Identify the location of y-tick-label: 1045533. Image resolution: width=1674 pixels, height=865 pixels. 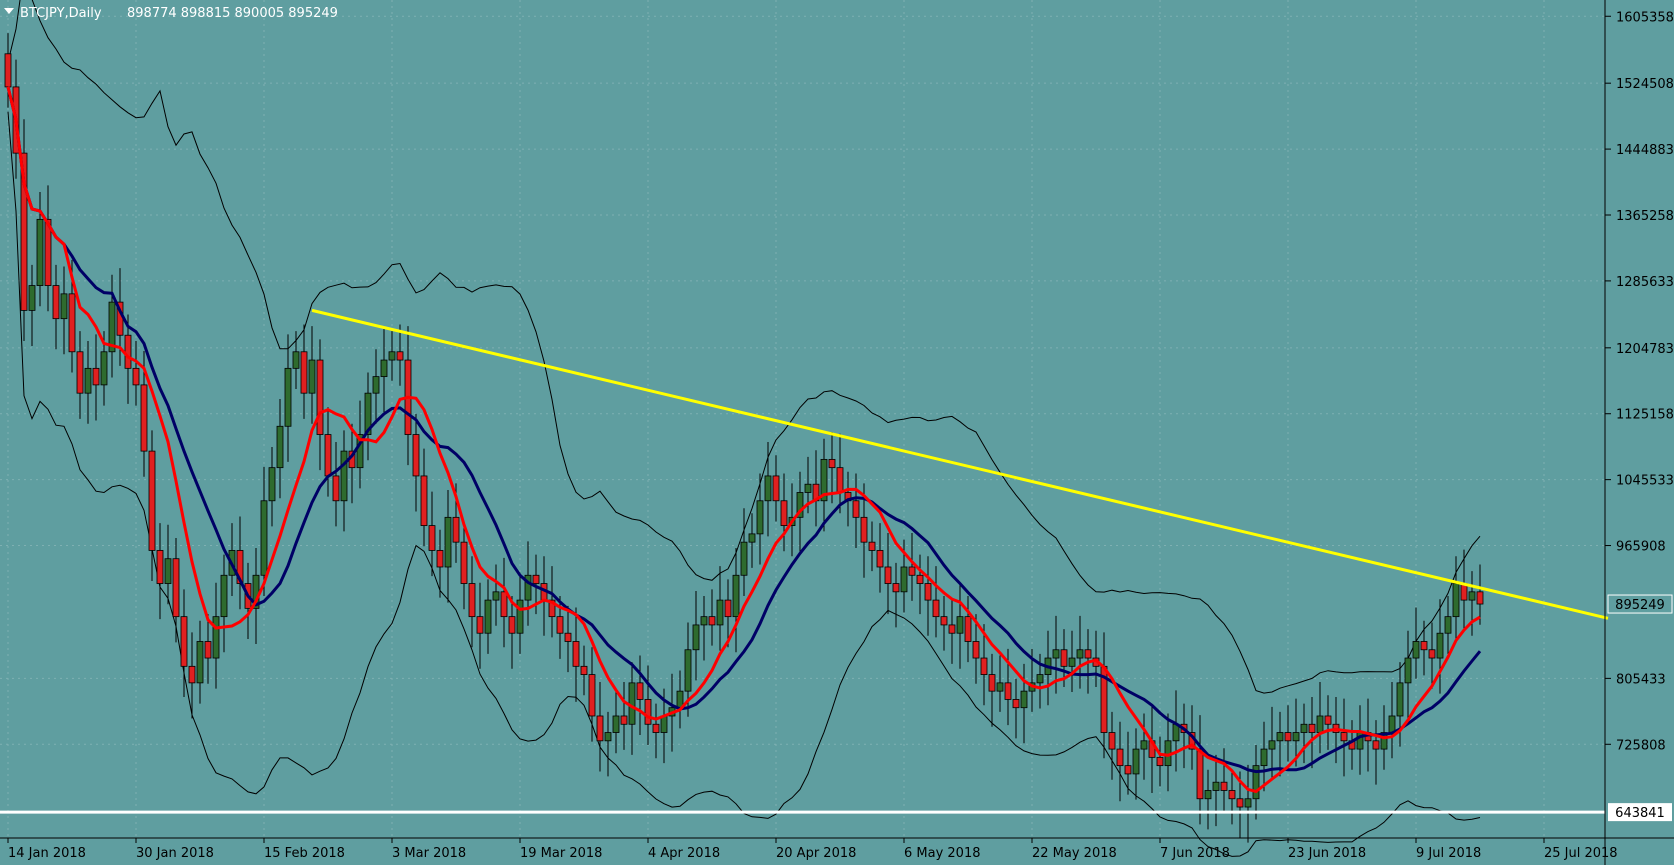
(1645, 481).